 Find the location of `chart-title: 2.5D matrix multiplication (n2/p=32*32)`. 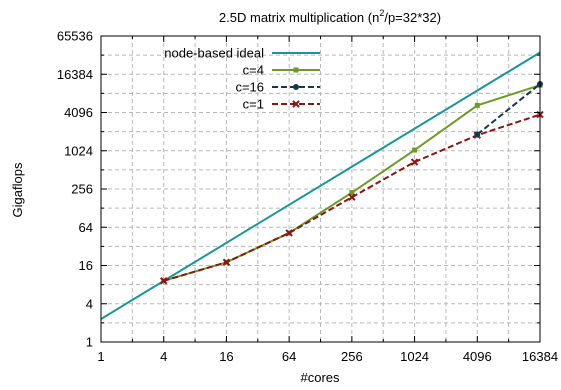

chart-title: 2.5D matrix multiplication (n2/p=32*32) is located at coordinates (330, 16).